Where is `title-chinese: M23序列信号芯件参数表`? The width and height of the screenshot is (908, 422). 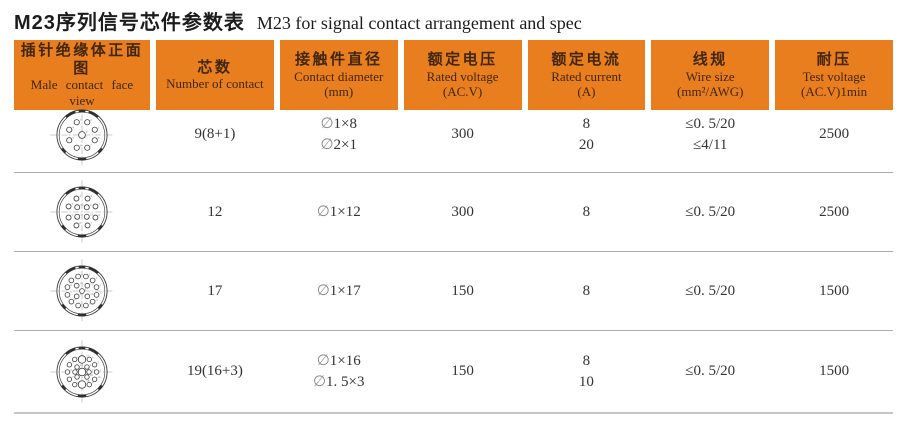
title-chinese: M23序列信号芯件参数表 is located at coordinates (129, 23).